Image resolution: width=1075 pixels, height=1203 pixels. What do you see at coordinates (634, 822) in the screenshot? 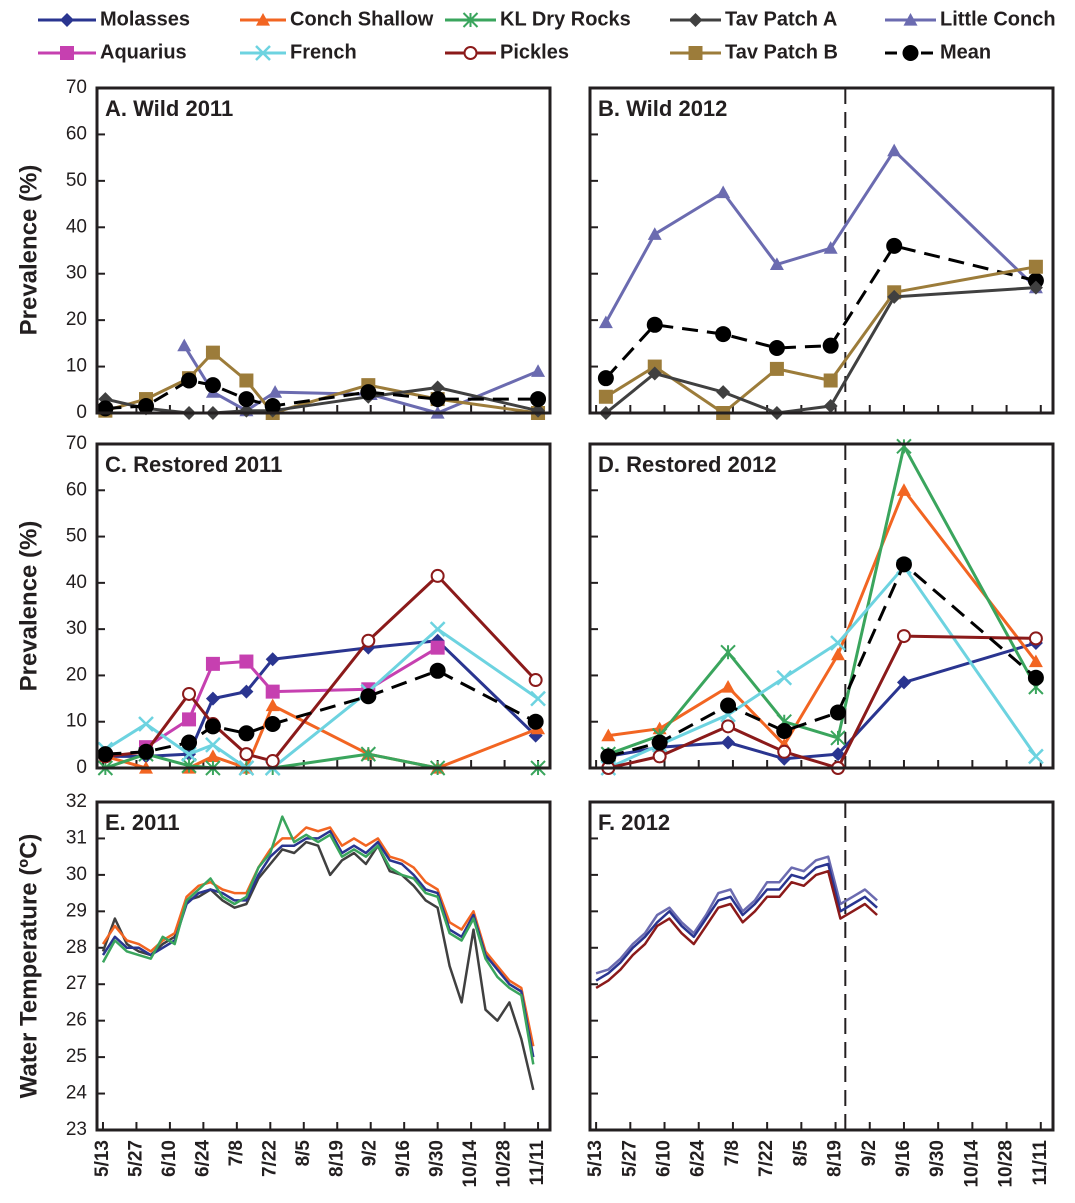
I see `panel-title: F. 2012` at bounding box center [634, 822].